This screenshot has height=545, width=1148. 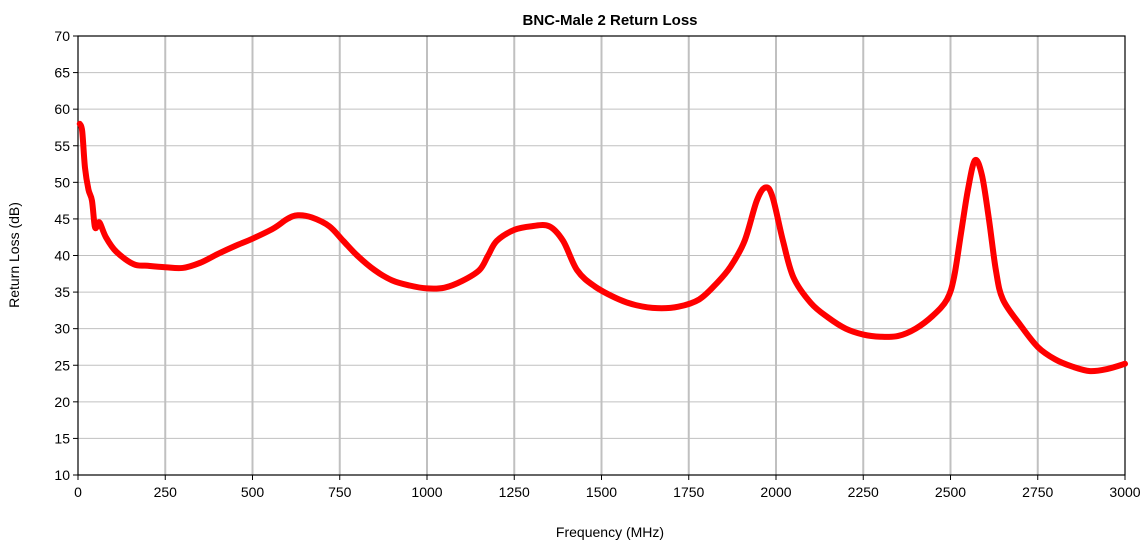 I want to click on y-tick-label: 30, so click(x=62, y=329).